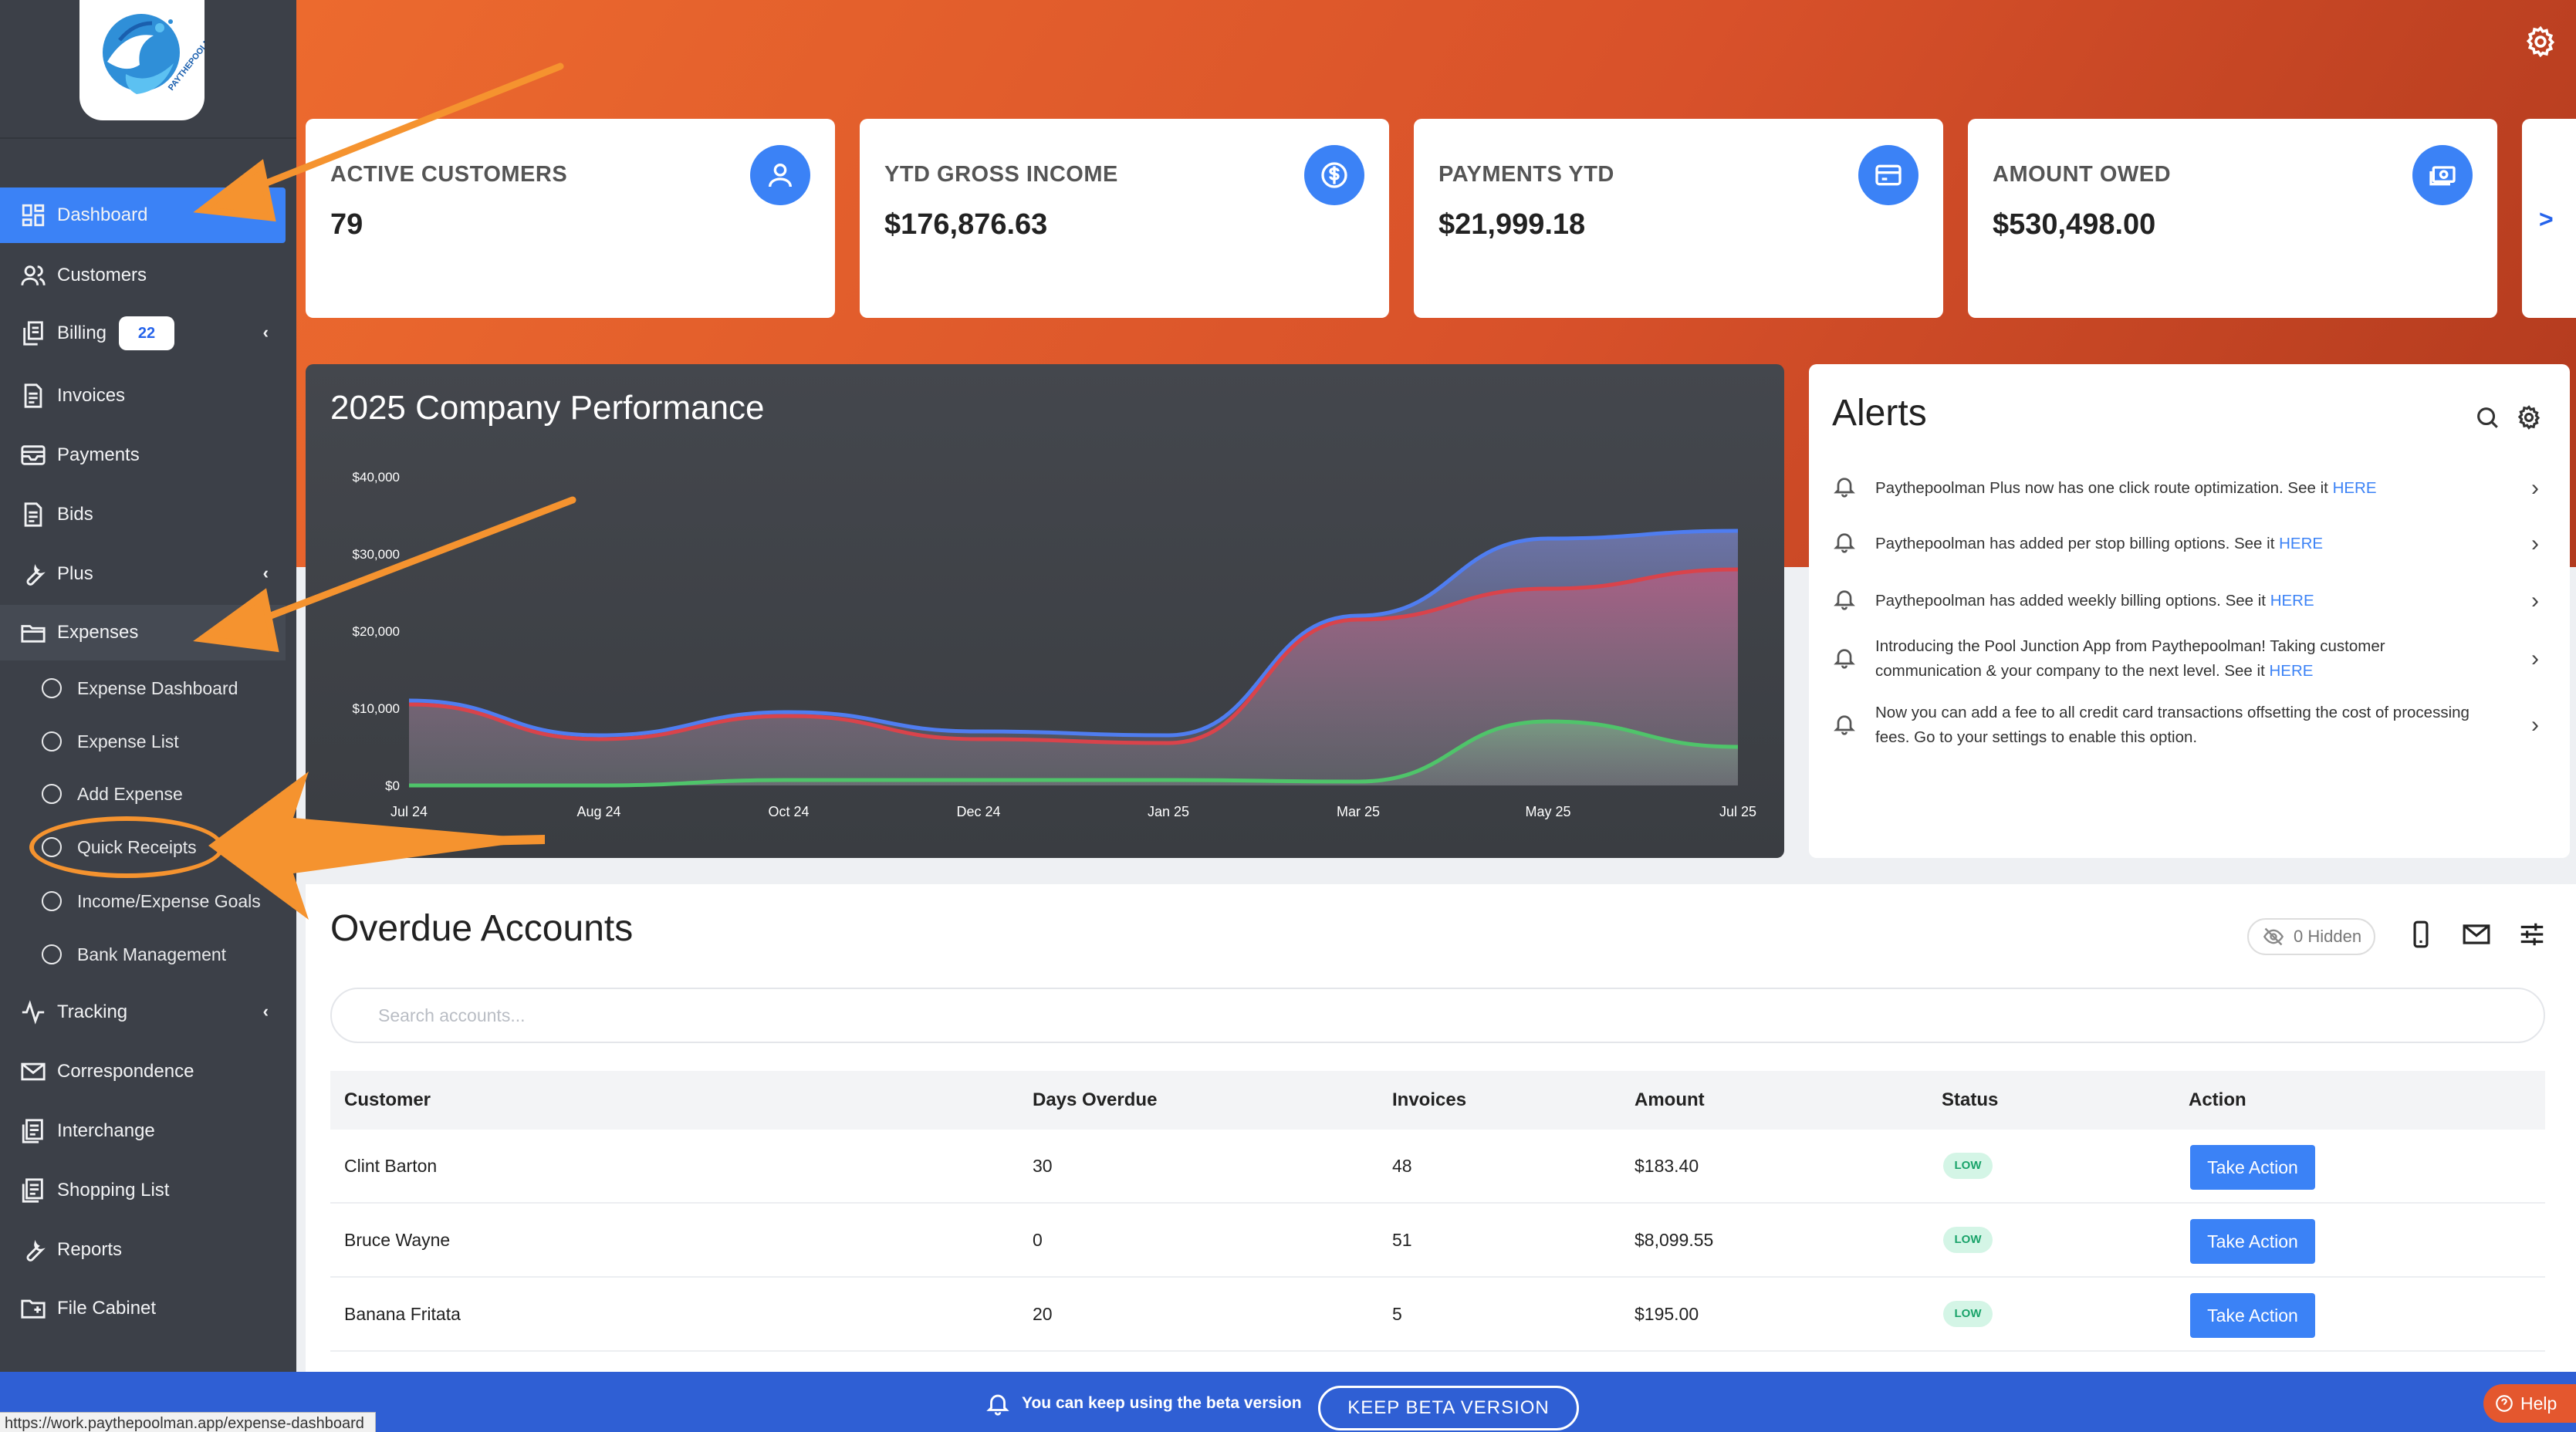  Describe the element at coordinates (125, 1071) in the screenshot. I see `sidebar-item-label: Correspondence` at that location.